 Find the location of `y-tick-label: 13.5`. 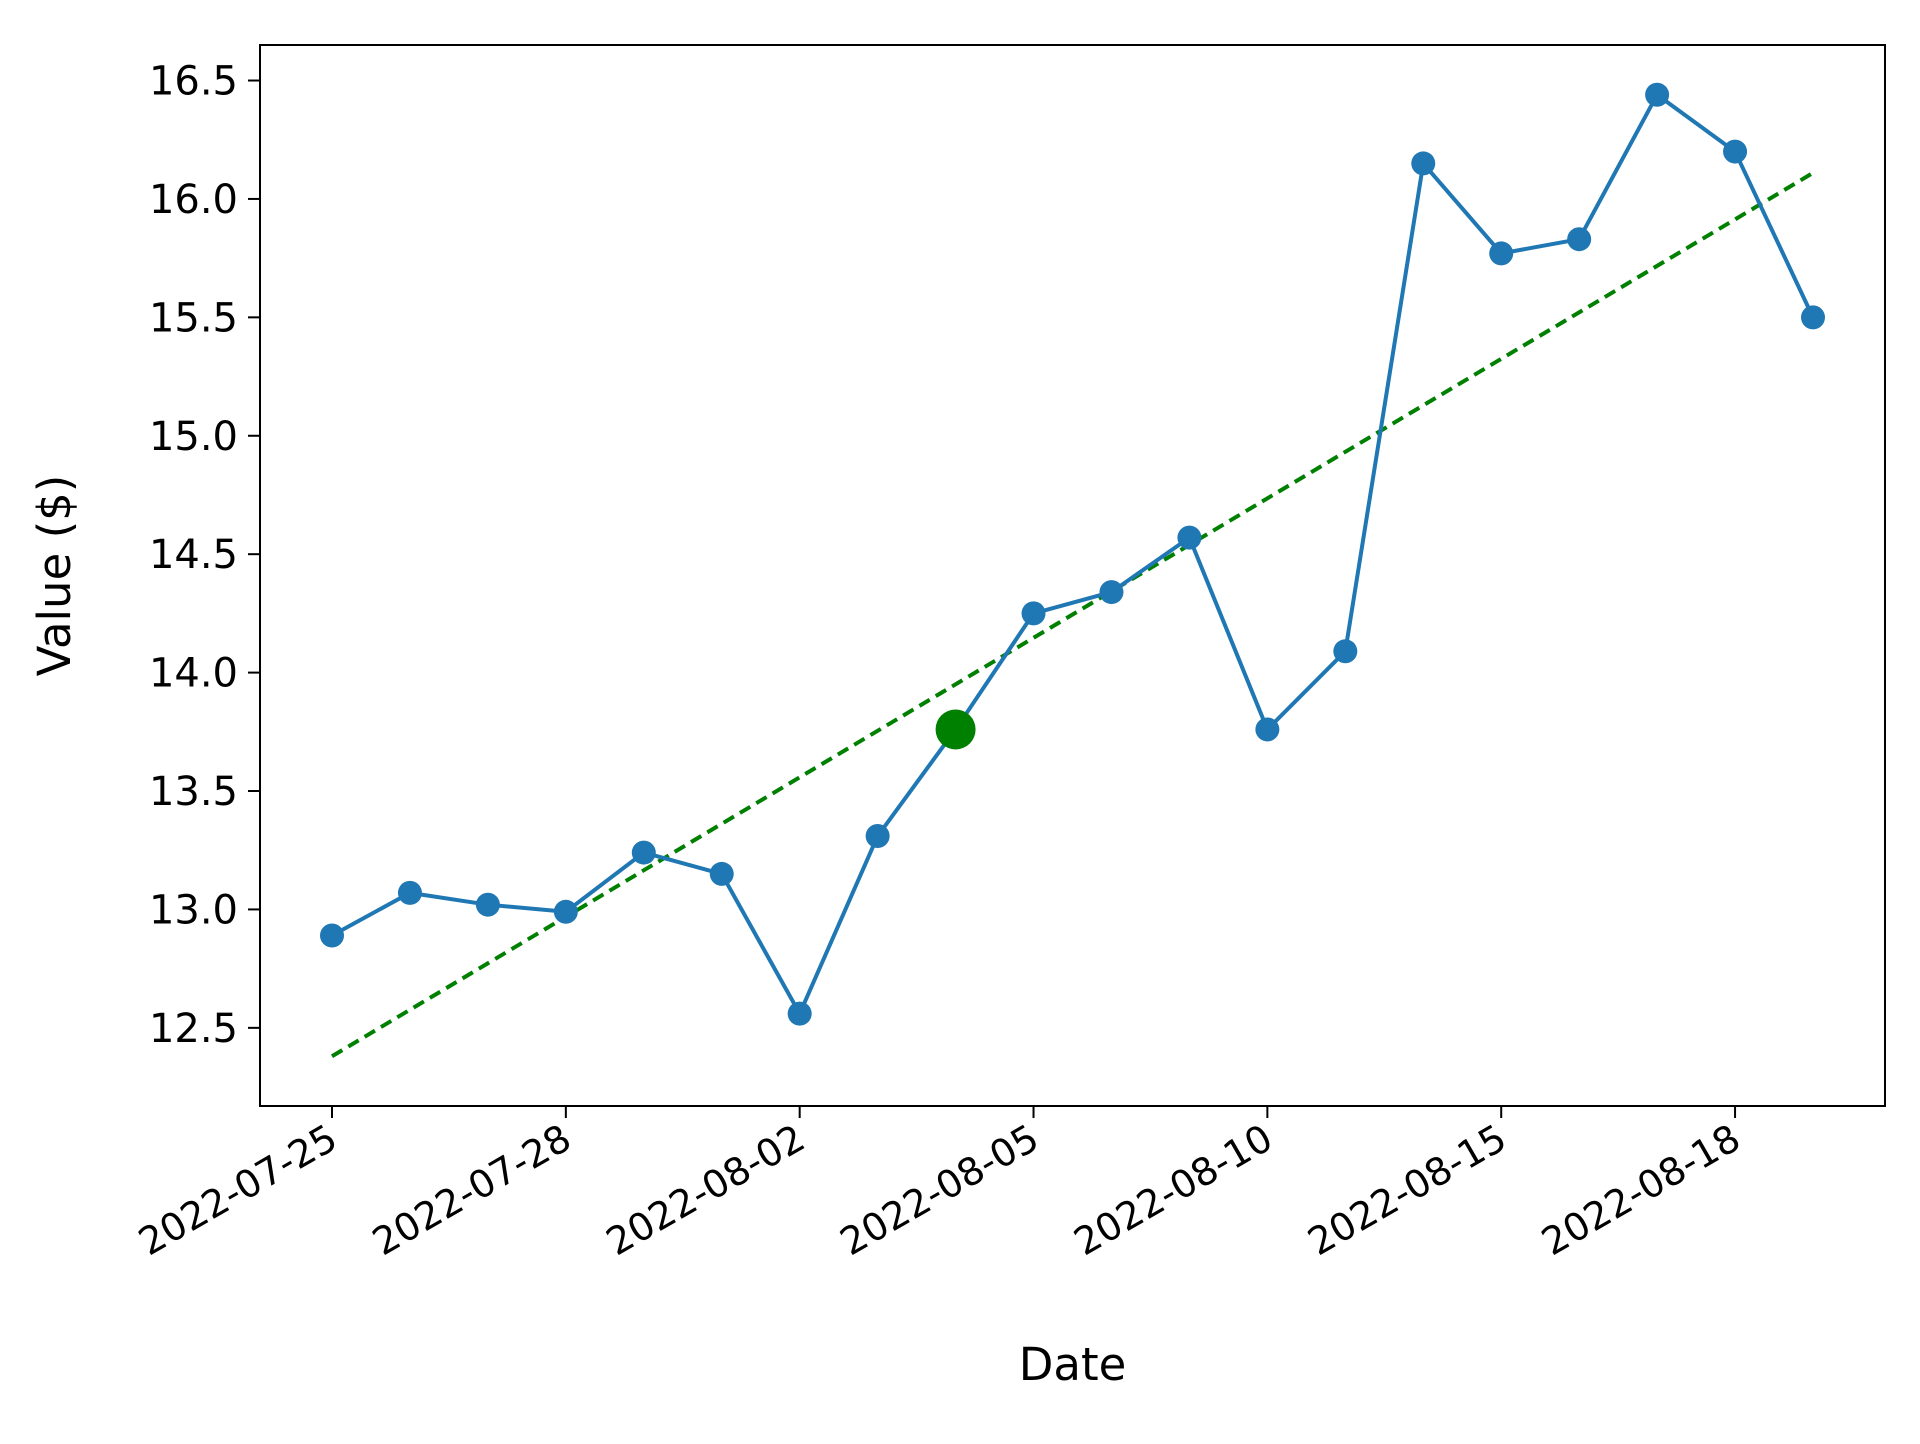

y-tick-label: 13.5 is located at coordinates (193, 792).